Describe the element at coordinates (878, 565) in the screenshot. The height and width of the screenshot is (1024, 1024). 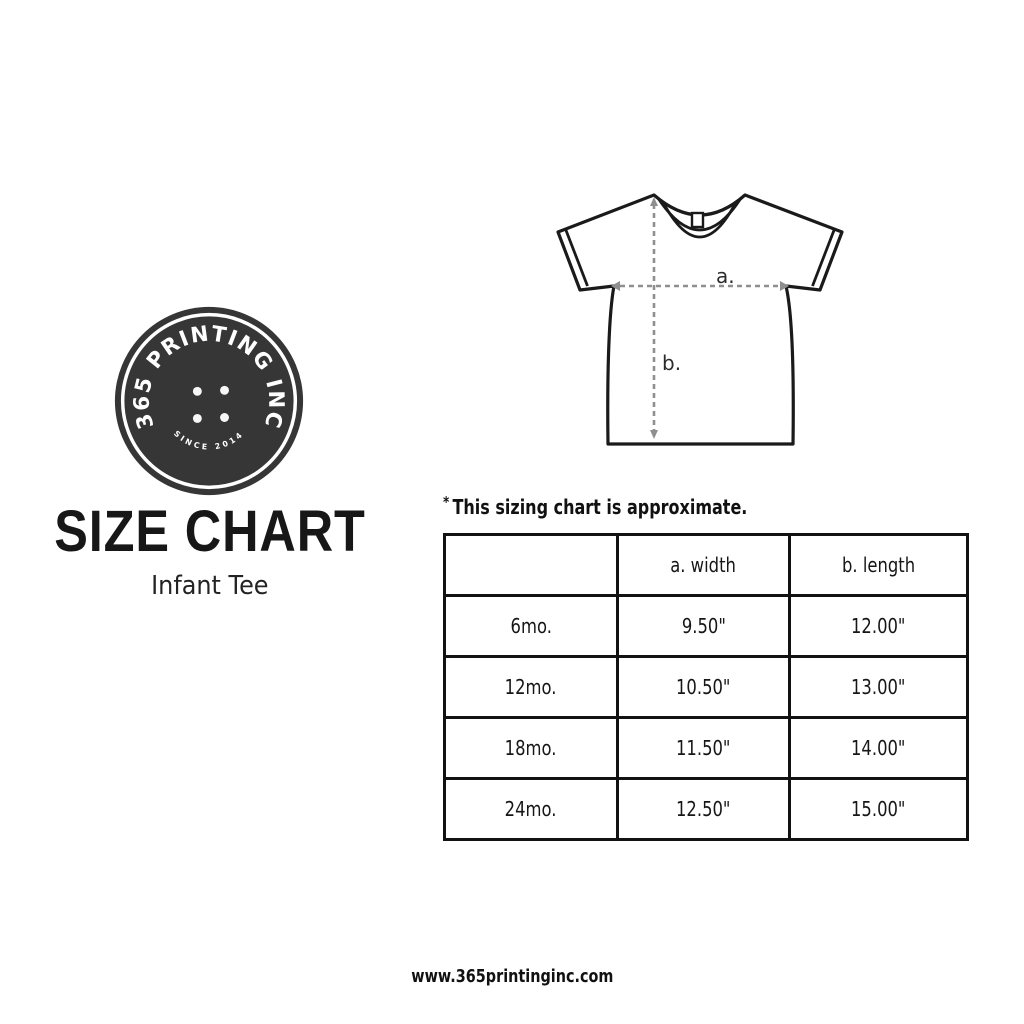
I see `length-column-header: b. length` at that location.